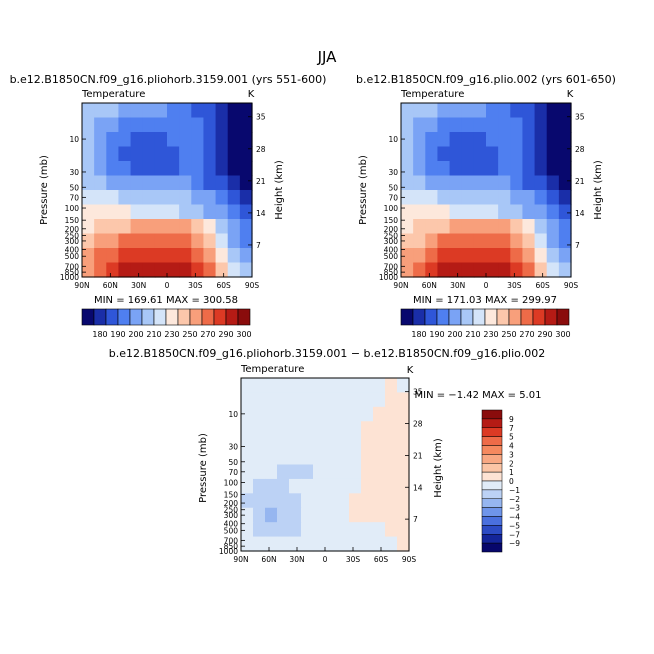  What do you see at coordinates (571, 285) in the screenshot?
I see `panel-2-x-tick-label: 90S` at bounding box center [571, 285].